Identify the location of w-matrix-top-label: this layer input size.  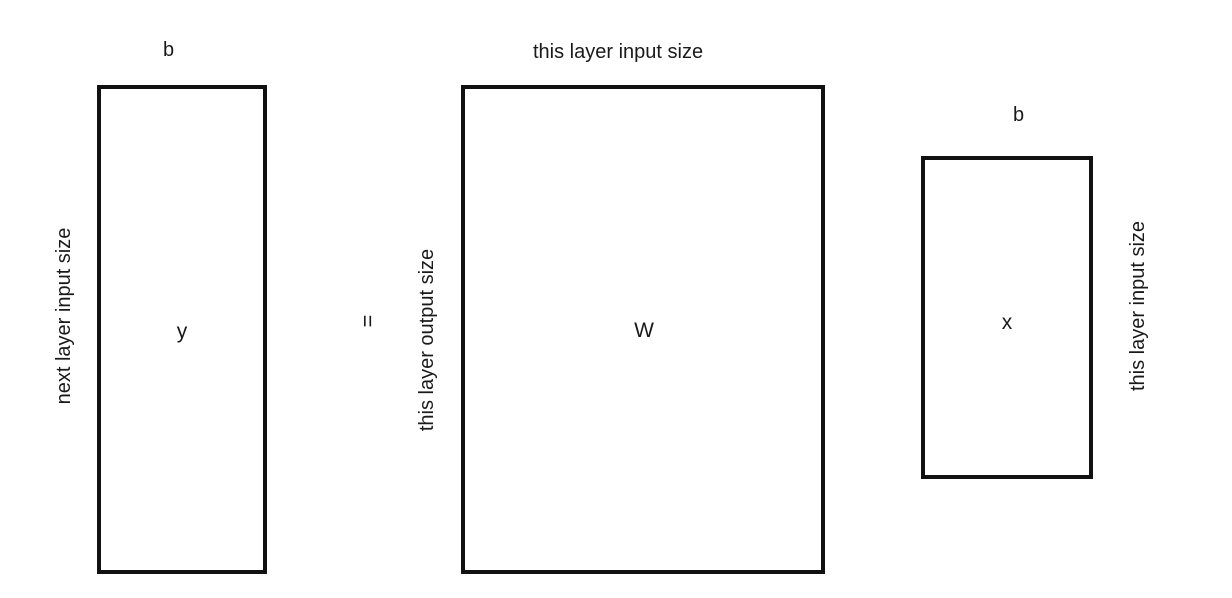
(618, 52).